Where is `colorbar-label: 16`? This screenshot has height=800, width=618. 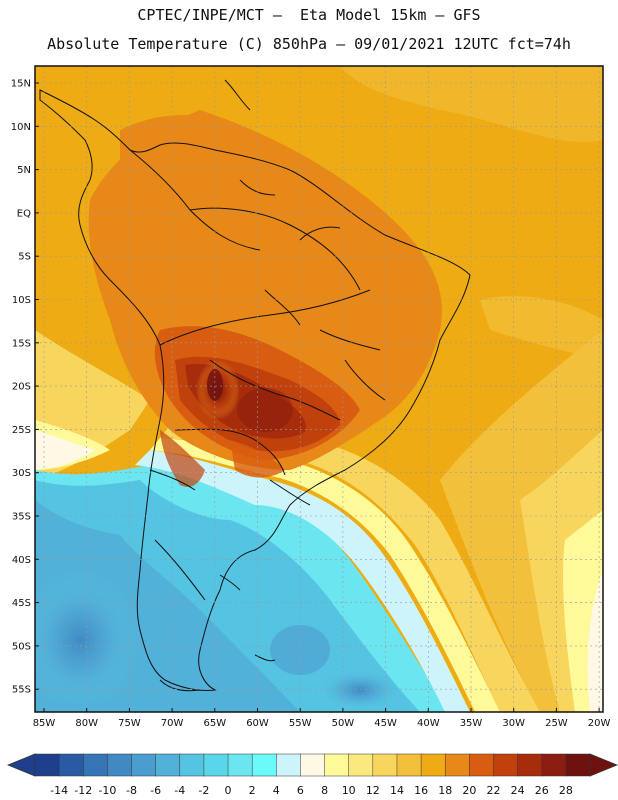
colorbar-label: 16 is located at coordinates (421, 790).